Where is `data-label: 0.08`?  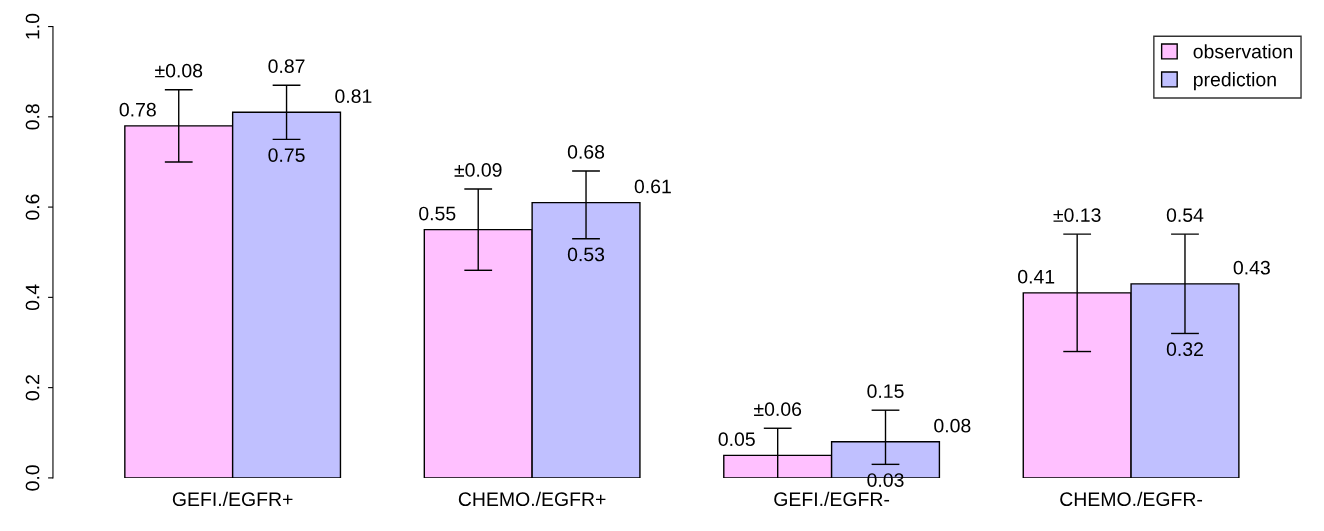
data-label: 0.08 is located at coordinates (952, 425).